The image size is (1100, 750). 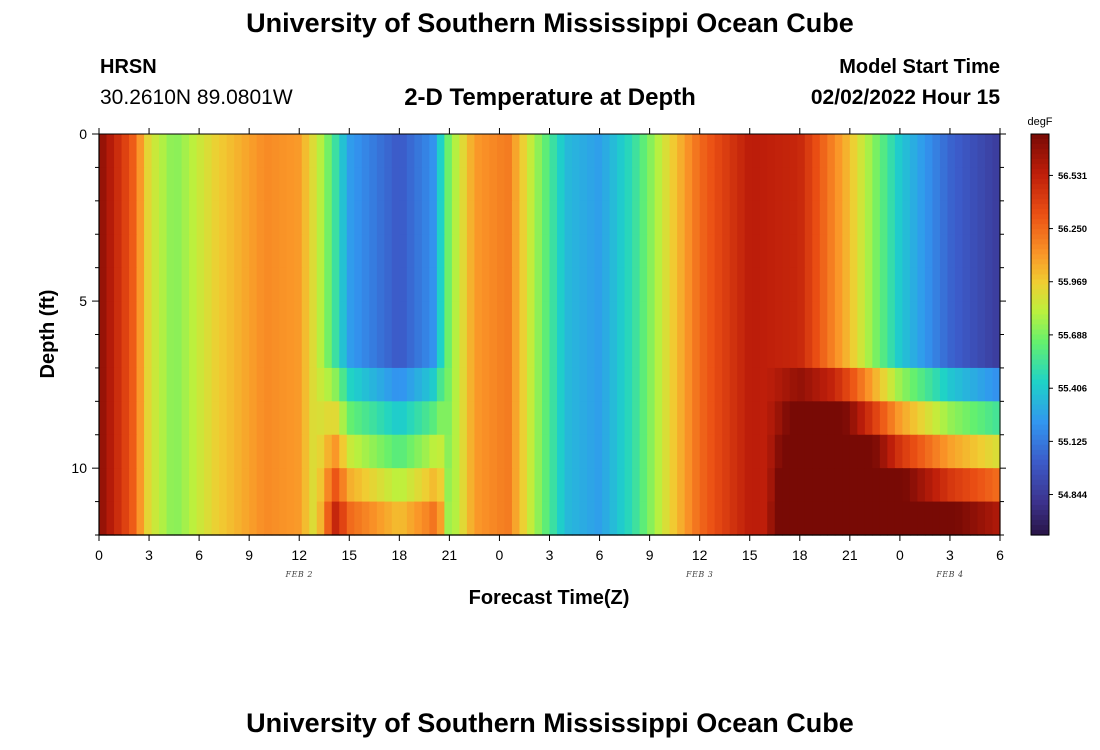 I want to click on x-tick-label: 12, so click(x=700, y=555).